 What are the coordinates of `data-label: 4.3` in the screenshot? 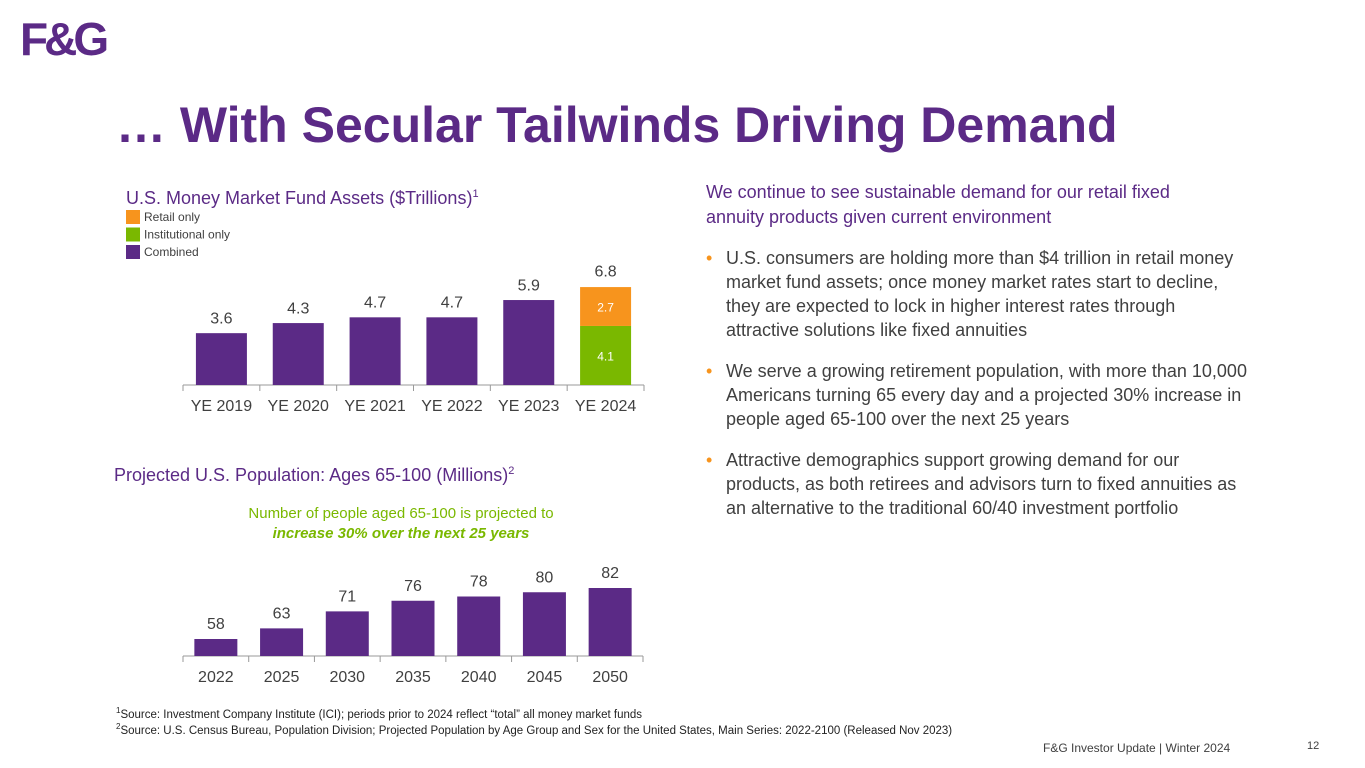 It's located at (298, 308).